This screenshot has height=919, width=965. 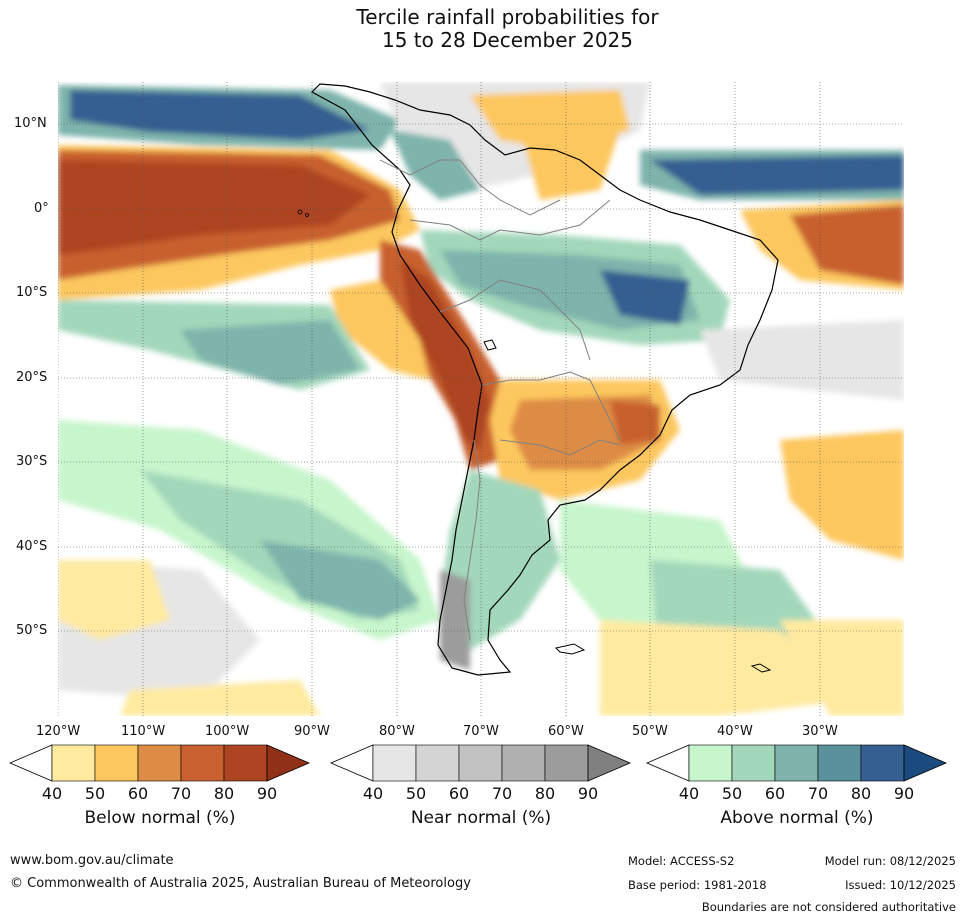 I want to click on colorbar-below-tick: 40, so click(x=52, y=793).